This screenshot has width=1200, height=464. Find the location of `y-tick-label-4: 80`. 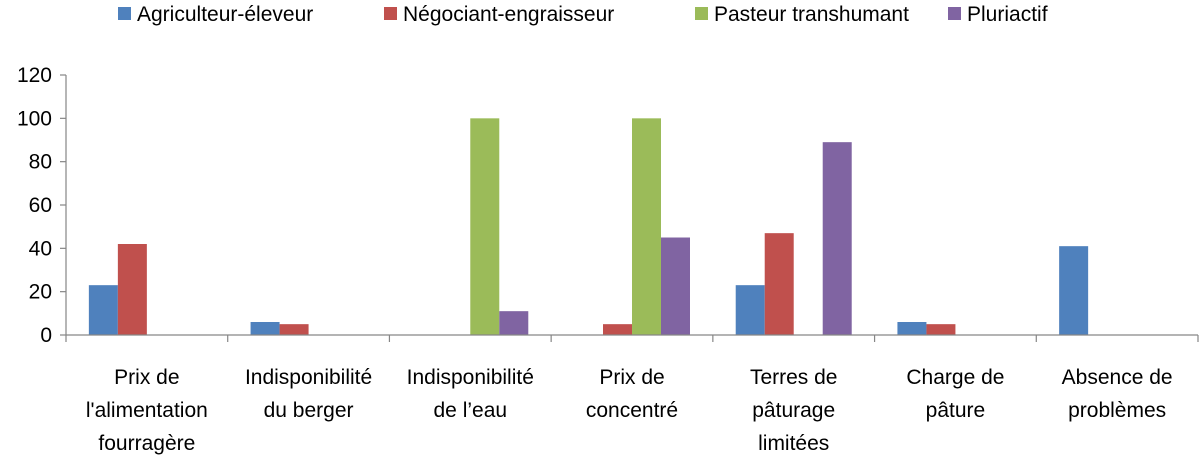

y-tick-label-4: 80 is located at coordinates (40, 162).